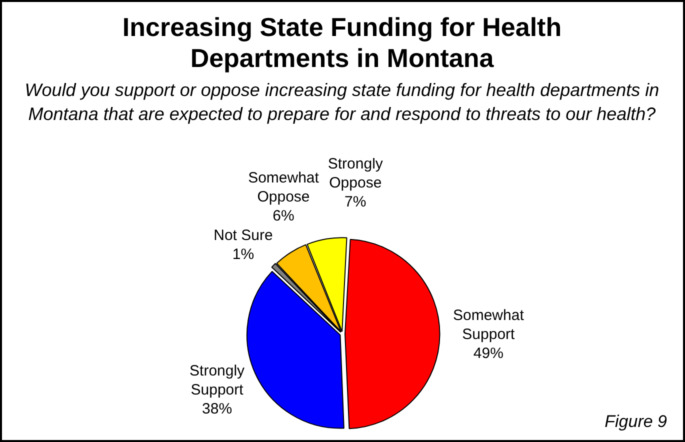 The image size is (685, 442). I want to click on data-label: 38%, so click(217, 409).